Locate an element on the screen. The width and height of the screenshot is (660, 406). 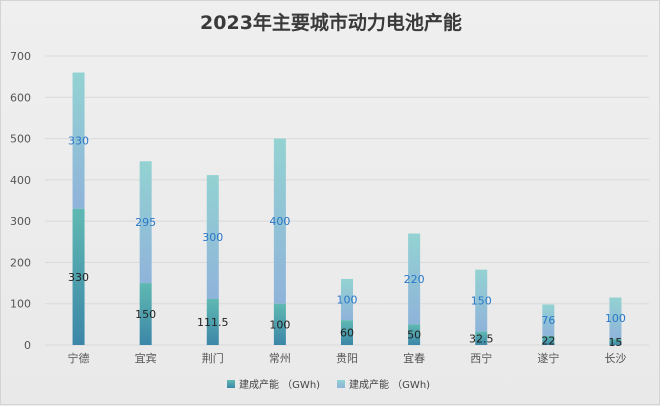
x-tick-label: 宜春 is located at coordinates (414, 358).